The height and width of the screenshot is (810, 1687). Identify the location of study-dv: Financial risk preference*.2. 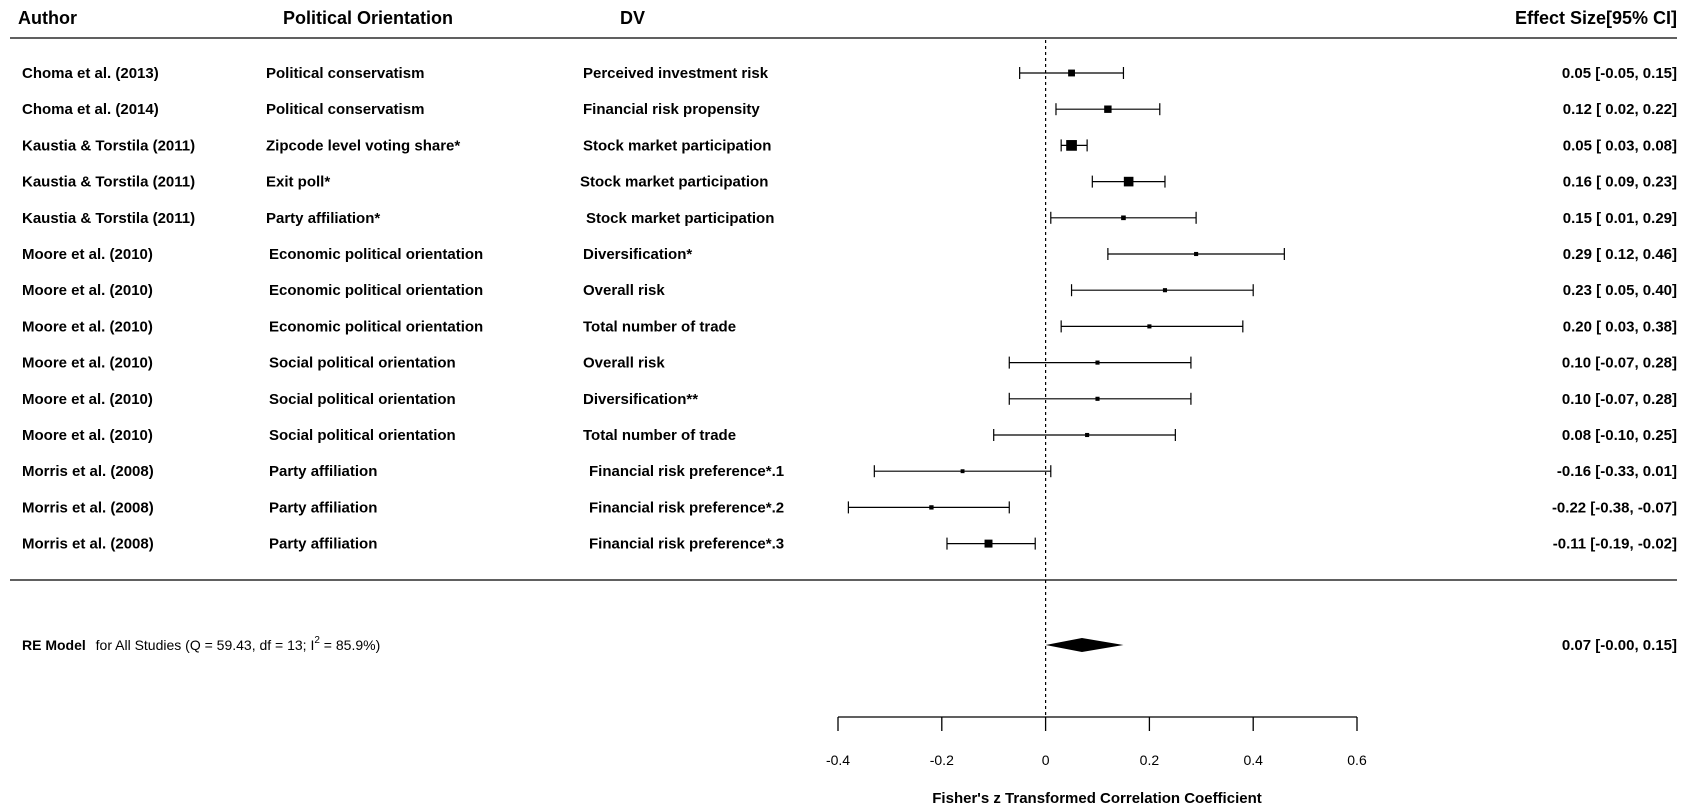
(686, 507).